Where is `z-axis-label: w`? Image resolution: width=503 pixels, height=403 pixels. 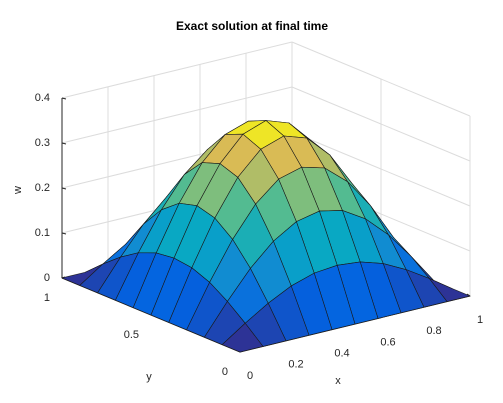 z-axis-label: w is located at coordinates (18, 190).